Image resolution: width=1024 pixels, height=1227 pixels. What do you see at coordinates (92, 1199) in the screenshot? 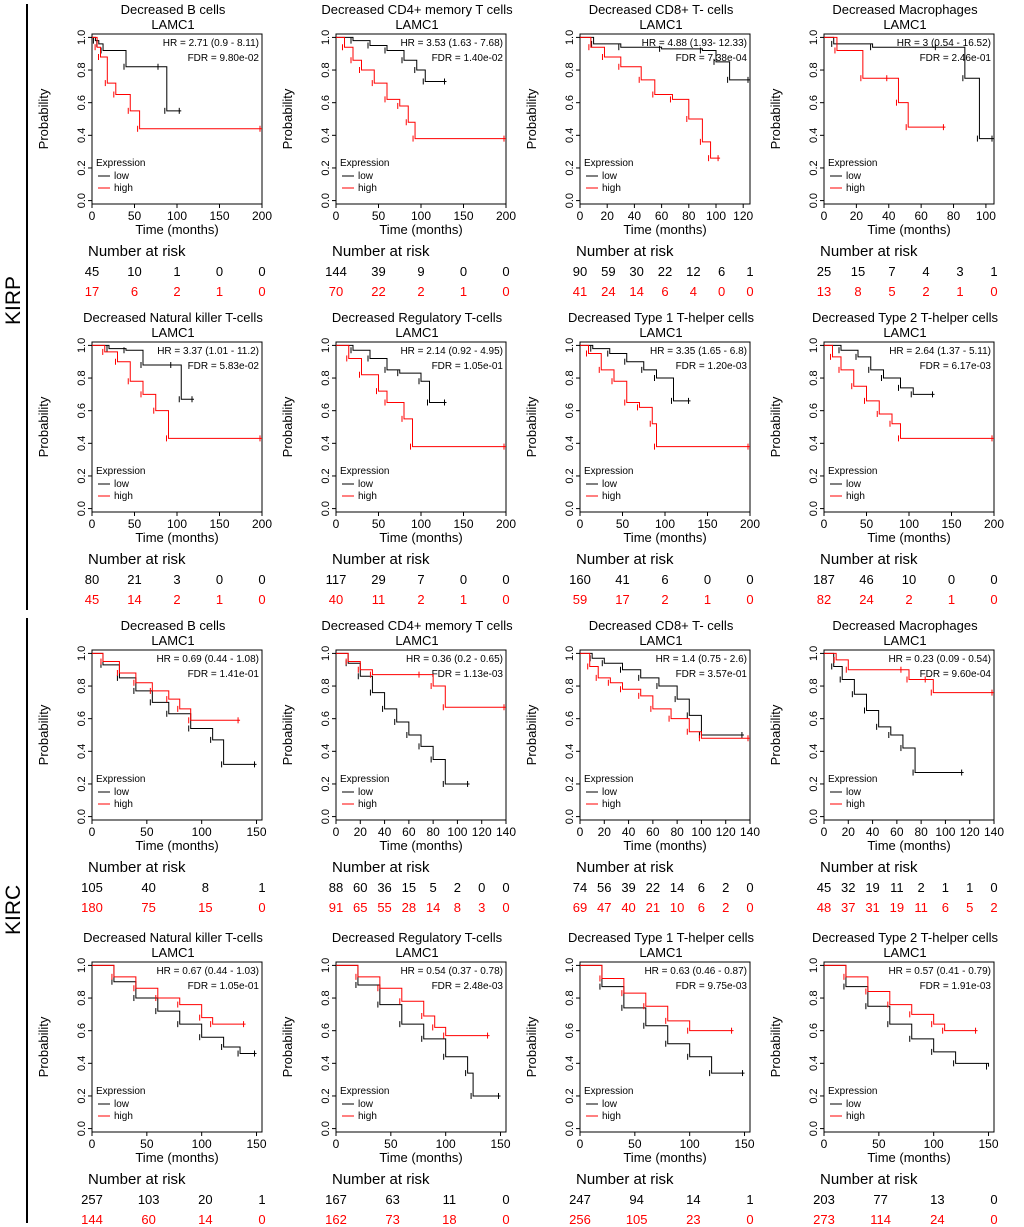
I see `risk-count-low: 257` at bounding box center [92, 1199].